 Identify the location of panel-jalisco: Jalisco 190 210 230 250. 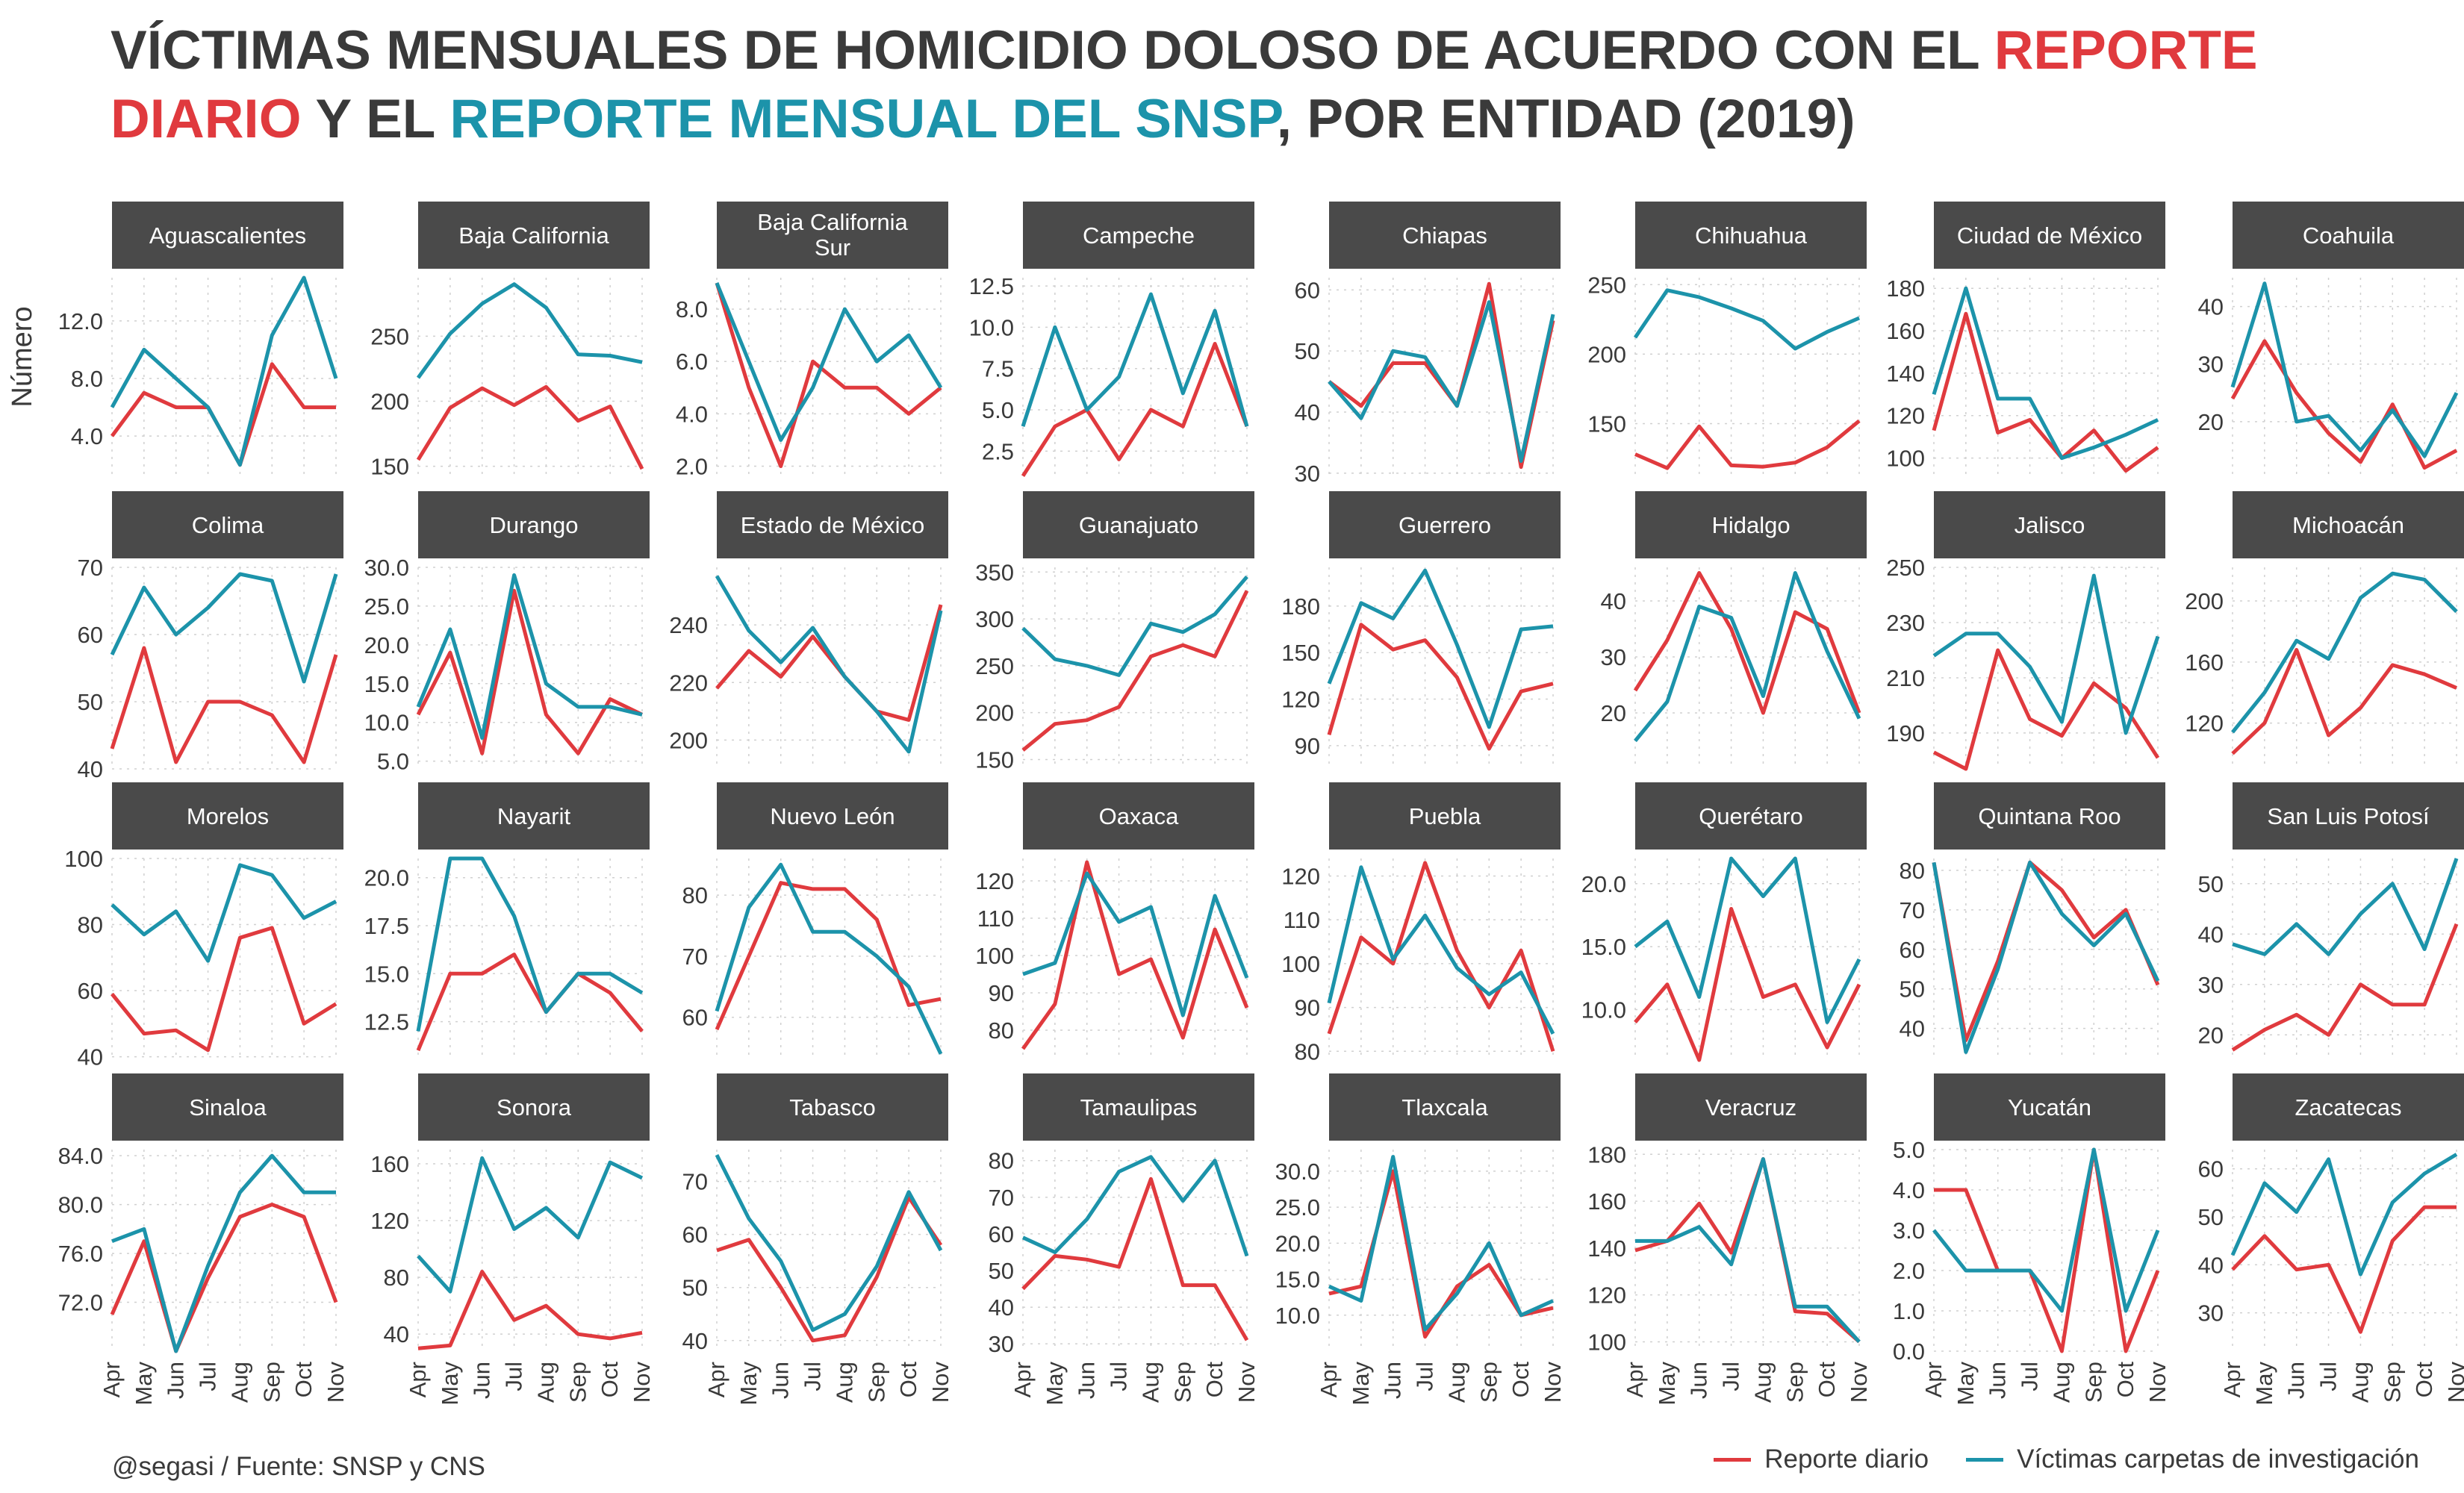
(2025, 631).